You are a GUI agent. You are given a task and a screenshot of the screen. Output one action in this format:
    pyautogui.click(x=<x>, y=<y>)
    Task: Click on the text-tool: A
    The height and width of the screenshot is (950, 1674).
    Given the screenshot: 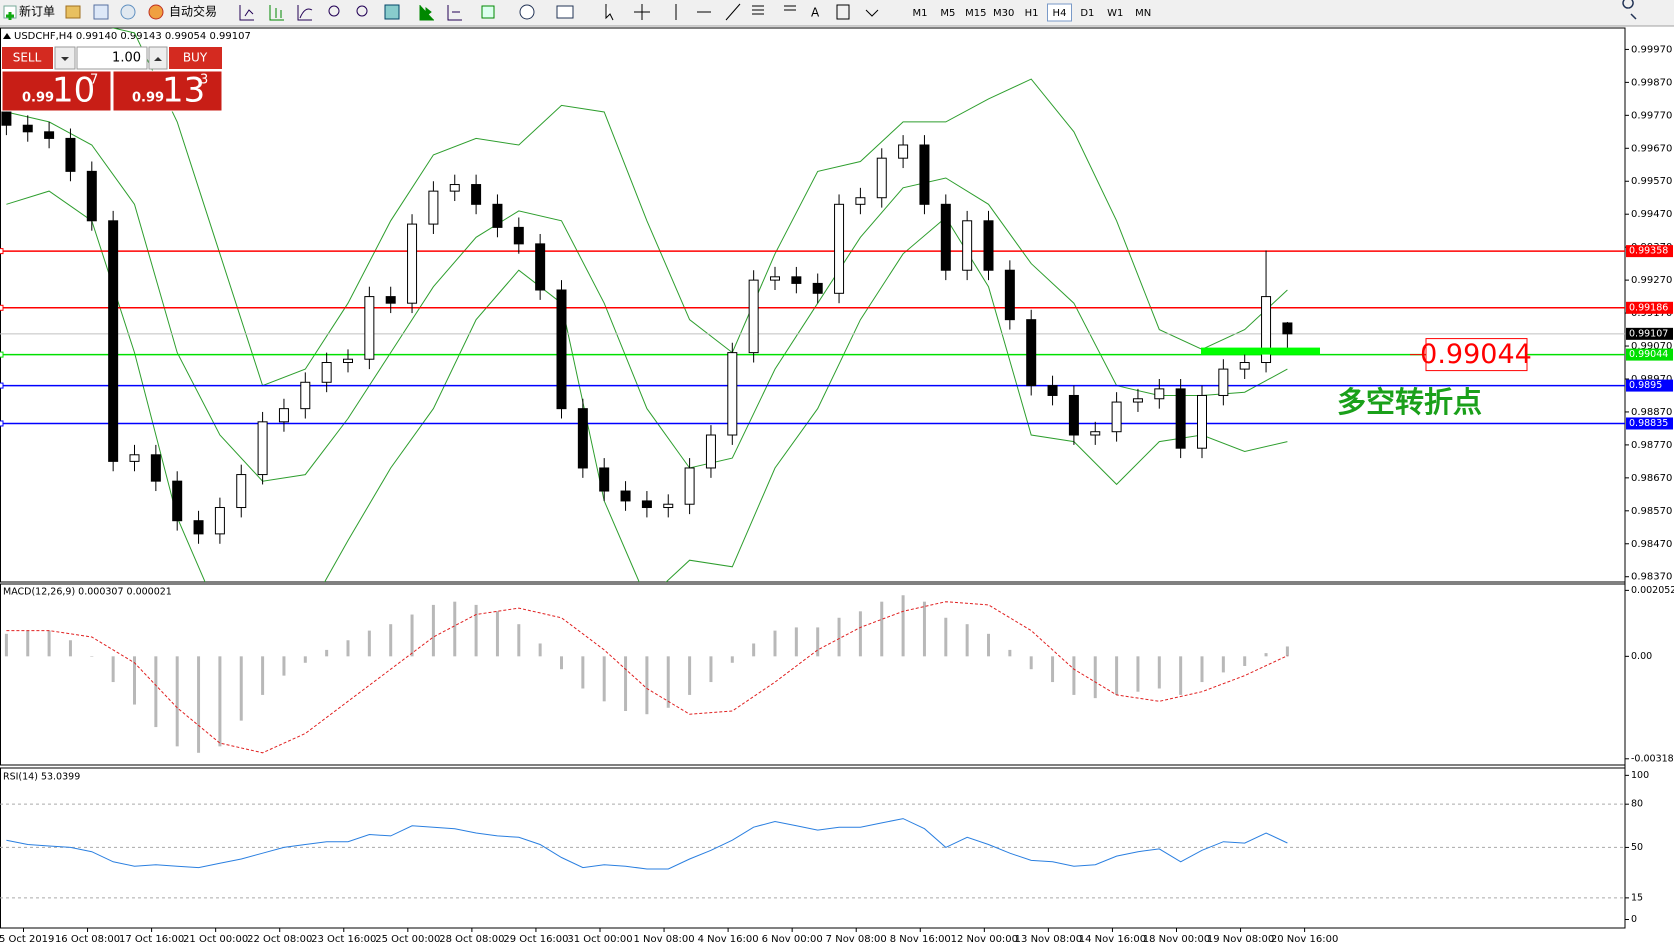 What is the action you would take?
    pyautogui.click(x=815, y=13)
    